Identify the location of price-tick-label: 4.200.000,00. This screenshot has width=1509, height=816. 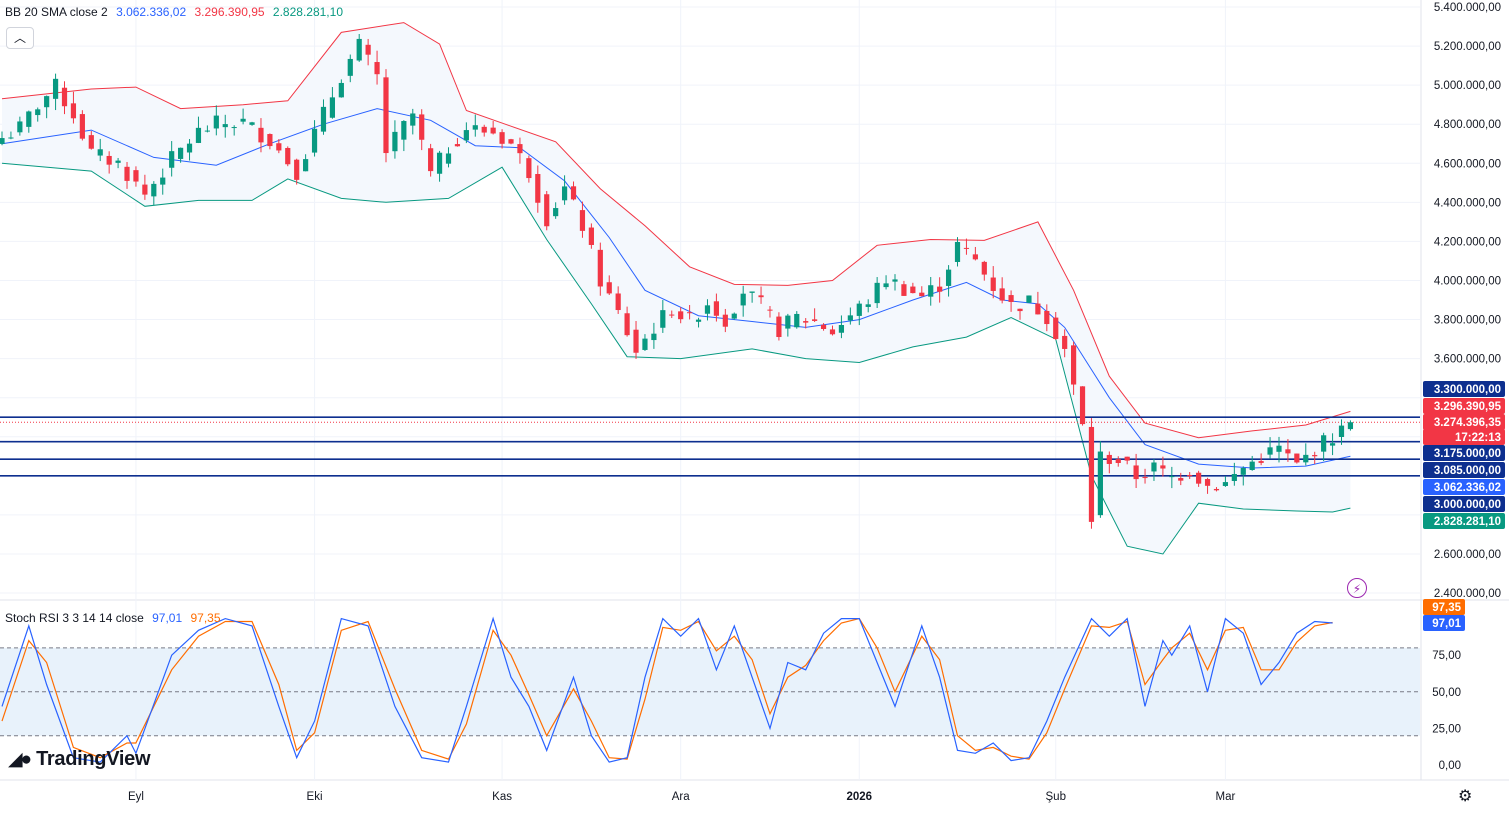
(1467, 242).